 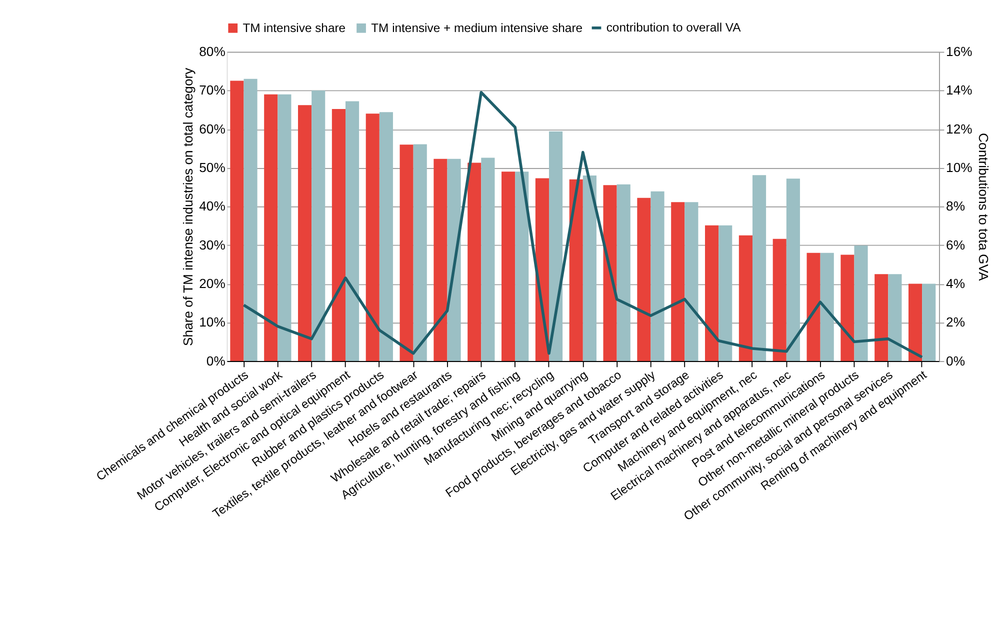 I want to click on y2-tick-label: 4%, so click(x=956, y=283).